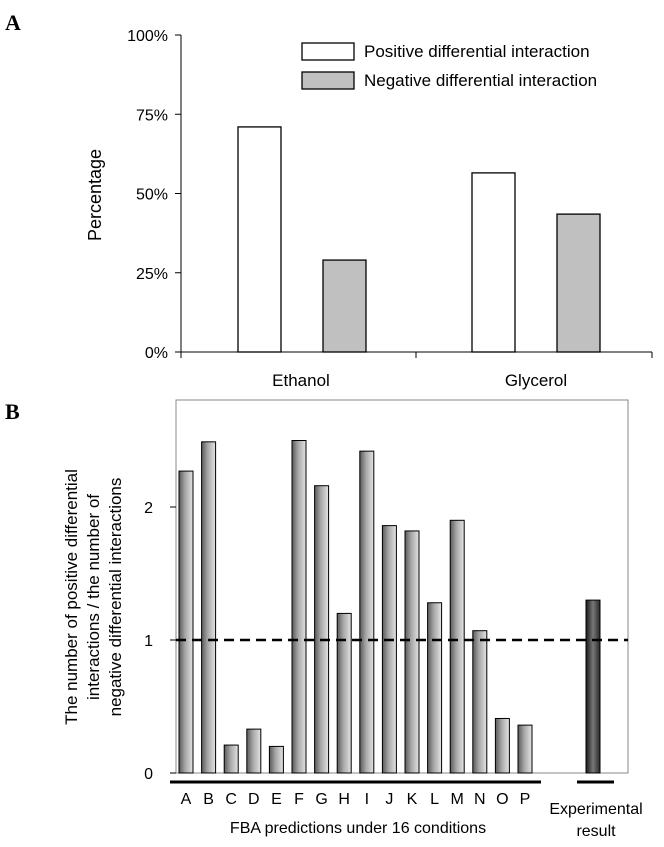 The width and height of the screenshot is (664, 847). What do you see at coordinates (480, 80) in the screenshot?
I see `legend-label-negative: Negative differential interaction` at bounding box center [480, 80].